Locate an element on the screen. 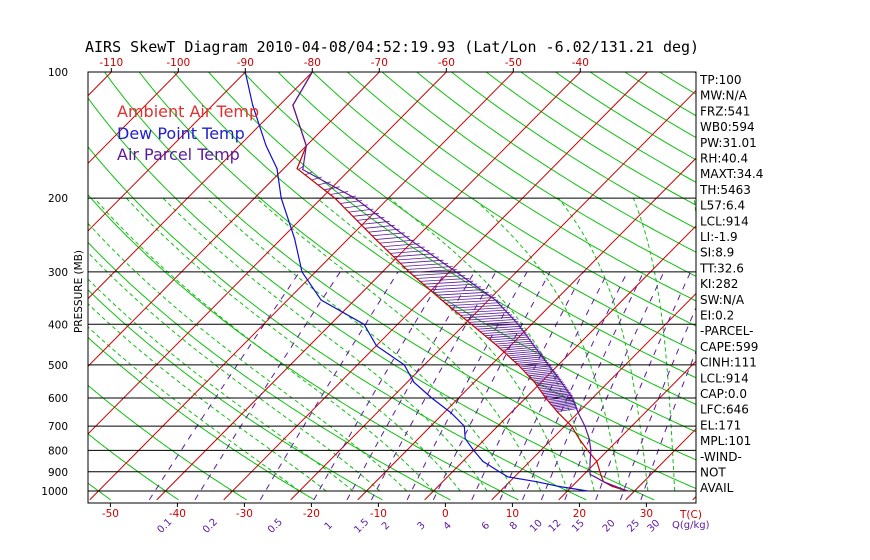 The width and height of the screenshot is (870, 560). top-temperature-tick-label: -90 is located at coordinates (245, 63).